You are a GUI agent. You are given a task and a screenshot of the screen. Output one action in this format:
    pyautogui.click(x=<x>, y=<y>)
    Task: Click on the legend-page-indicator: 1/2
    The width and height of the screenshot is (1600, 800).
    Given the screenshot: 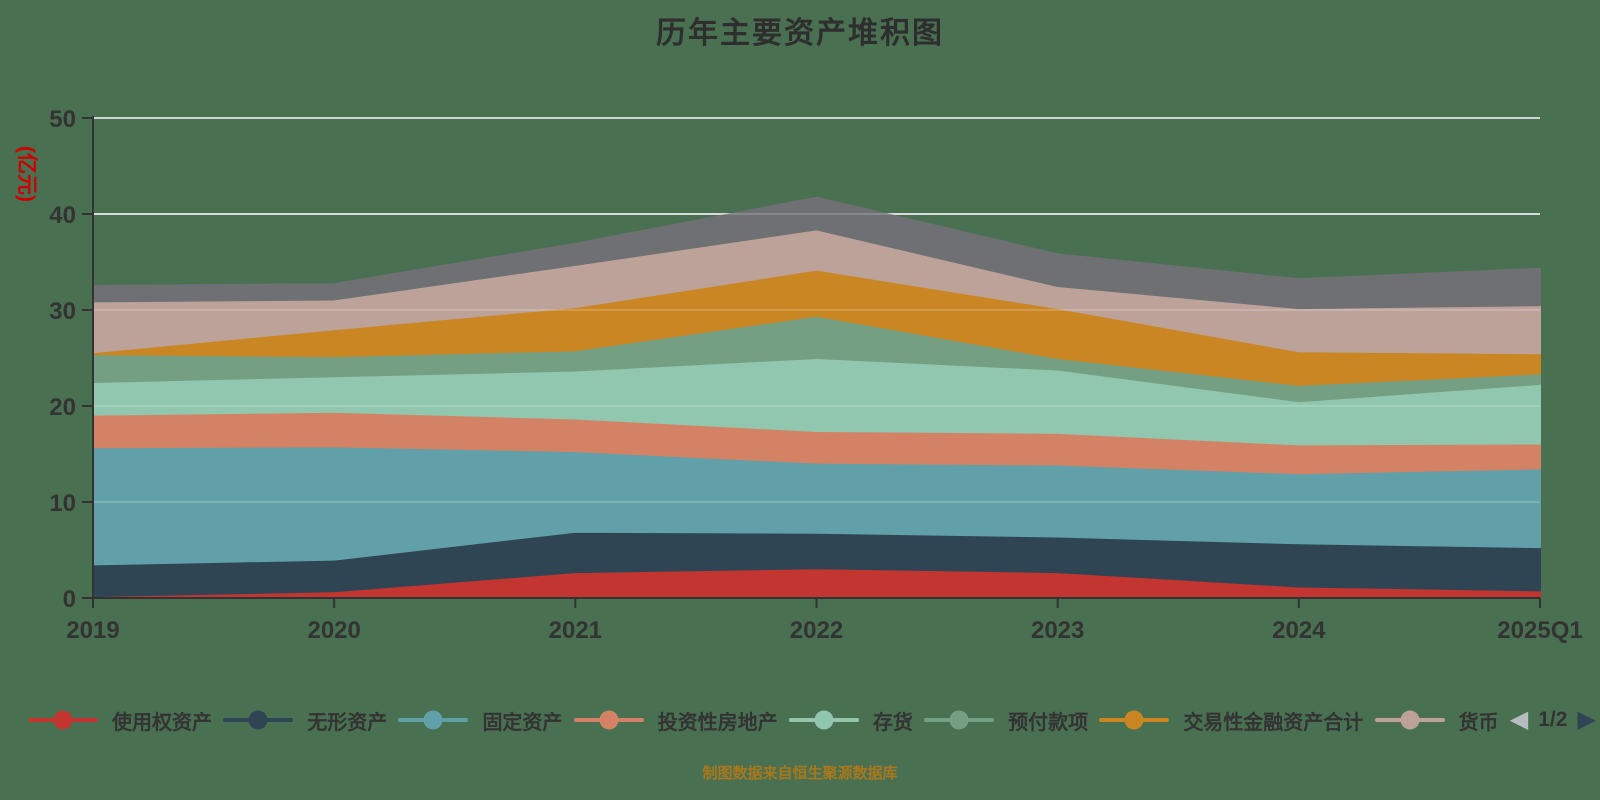 What is the action you would take?
    pyautogui.click(x=1553, y=719)
    